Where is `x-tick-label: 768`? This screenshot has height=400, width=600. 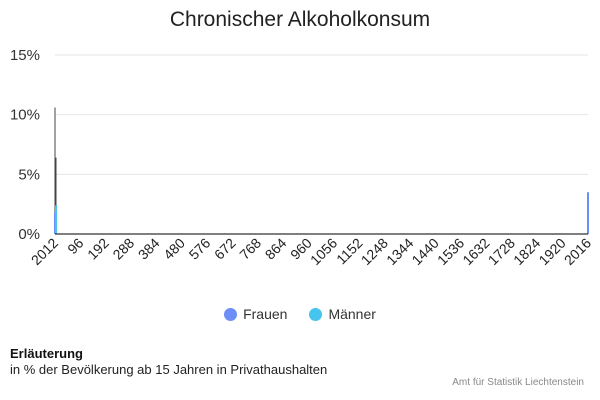
x-tick-label: 768 is located at coordinates (250, 249).